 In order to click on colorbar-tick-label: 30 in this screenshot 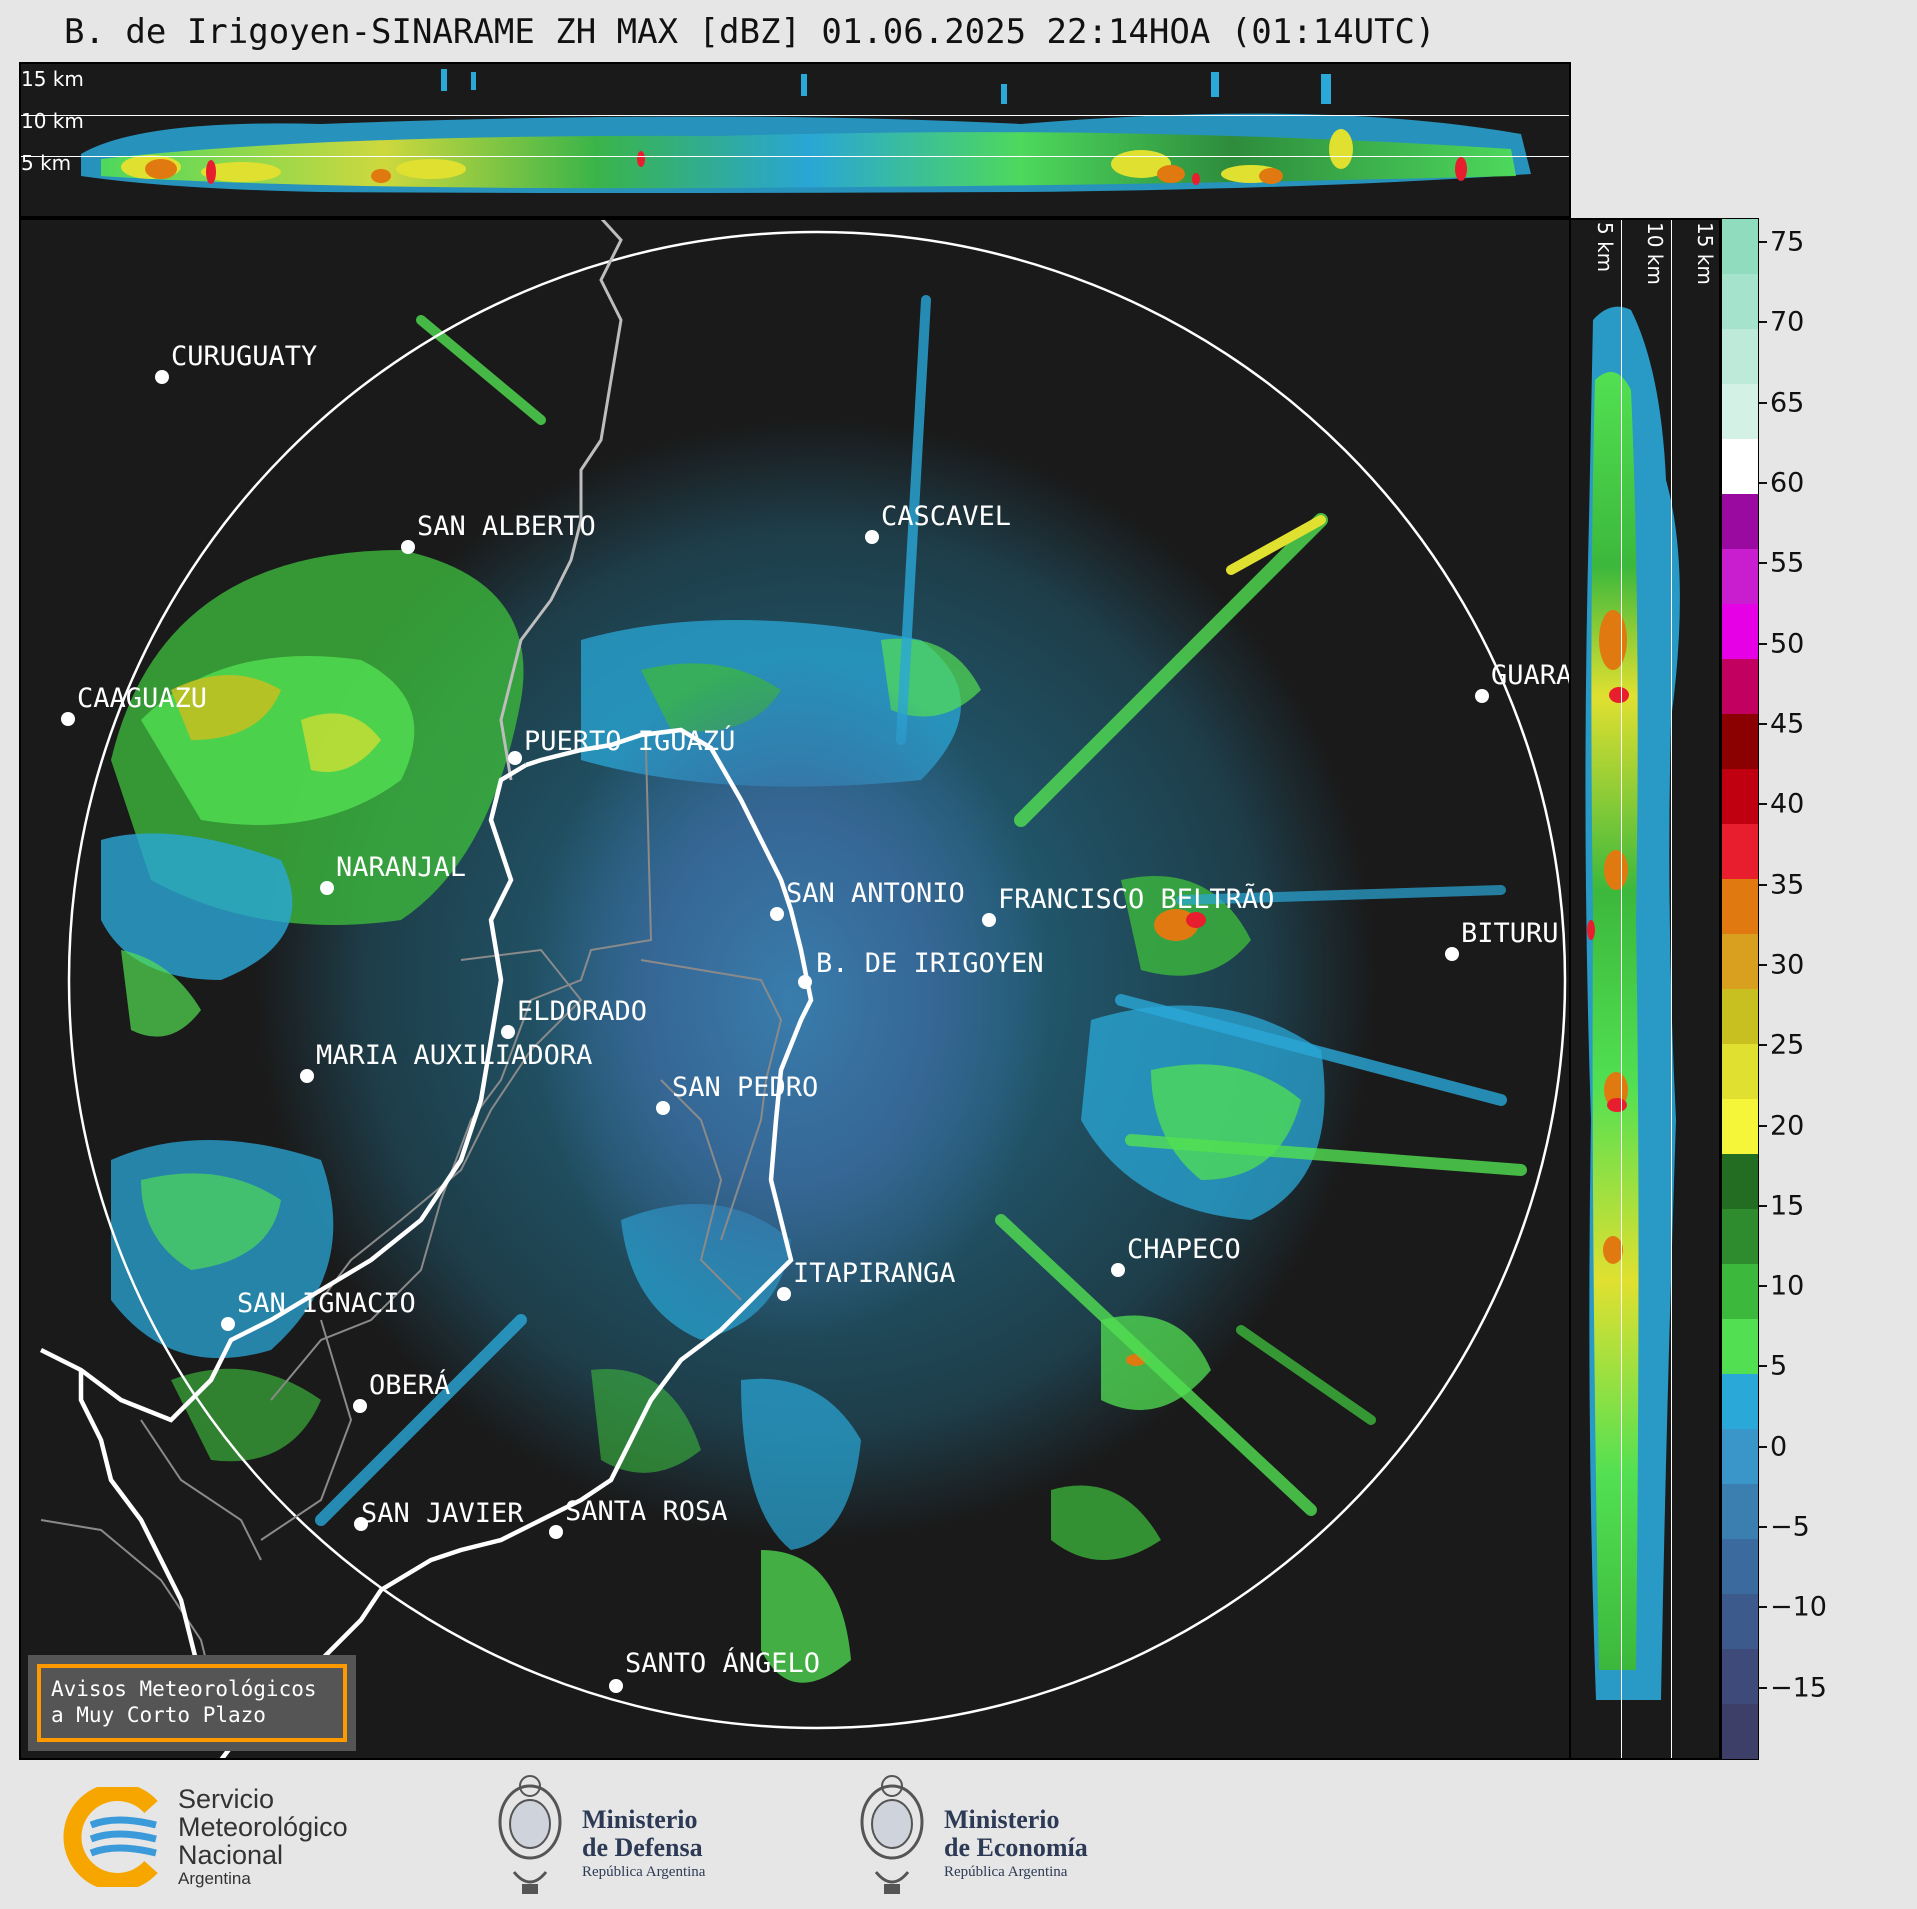, I will do `click(1787, 965)`.